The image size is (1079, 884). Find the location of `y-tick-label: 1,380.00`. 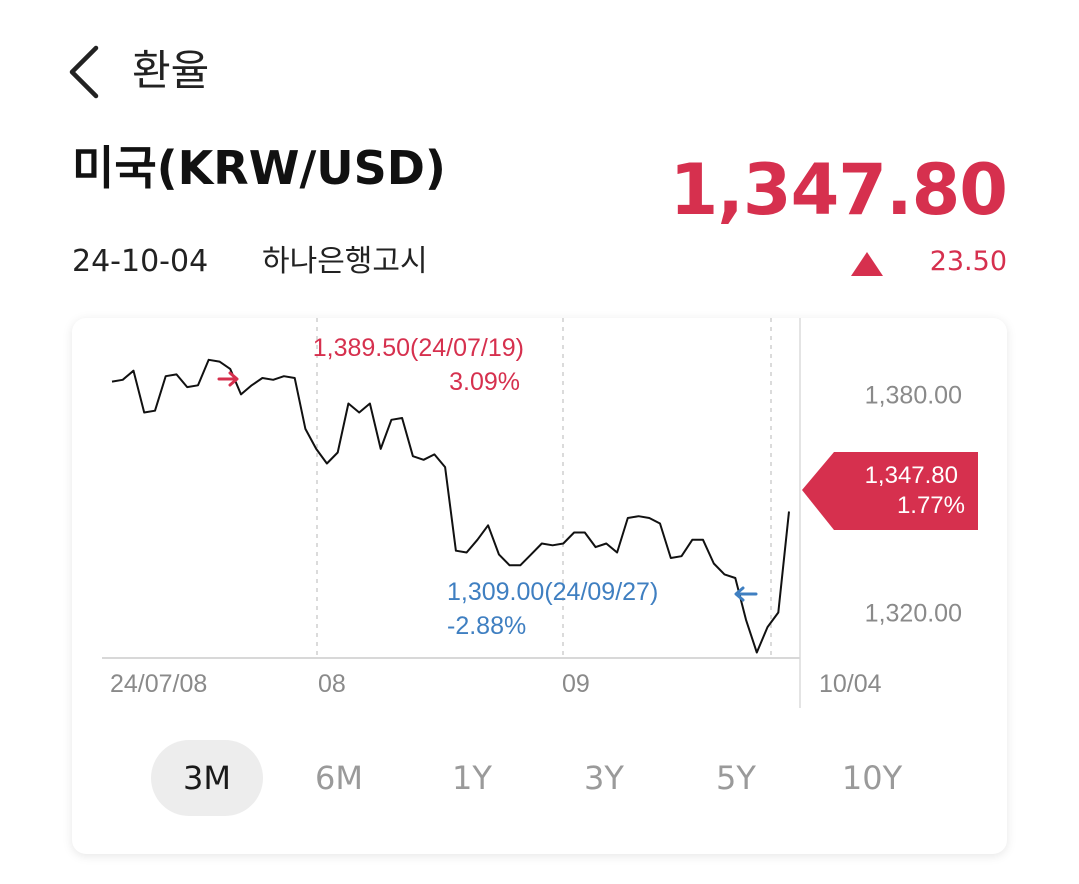

y-tick-label: 1,380.00 is located at coordinates (913, 395).